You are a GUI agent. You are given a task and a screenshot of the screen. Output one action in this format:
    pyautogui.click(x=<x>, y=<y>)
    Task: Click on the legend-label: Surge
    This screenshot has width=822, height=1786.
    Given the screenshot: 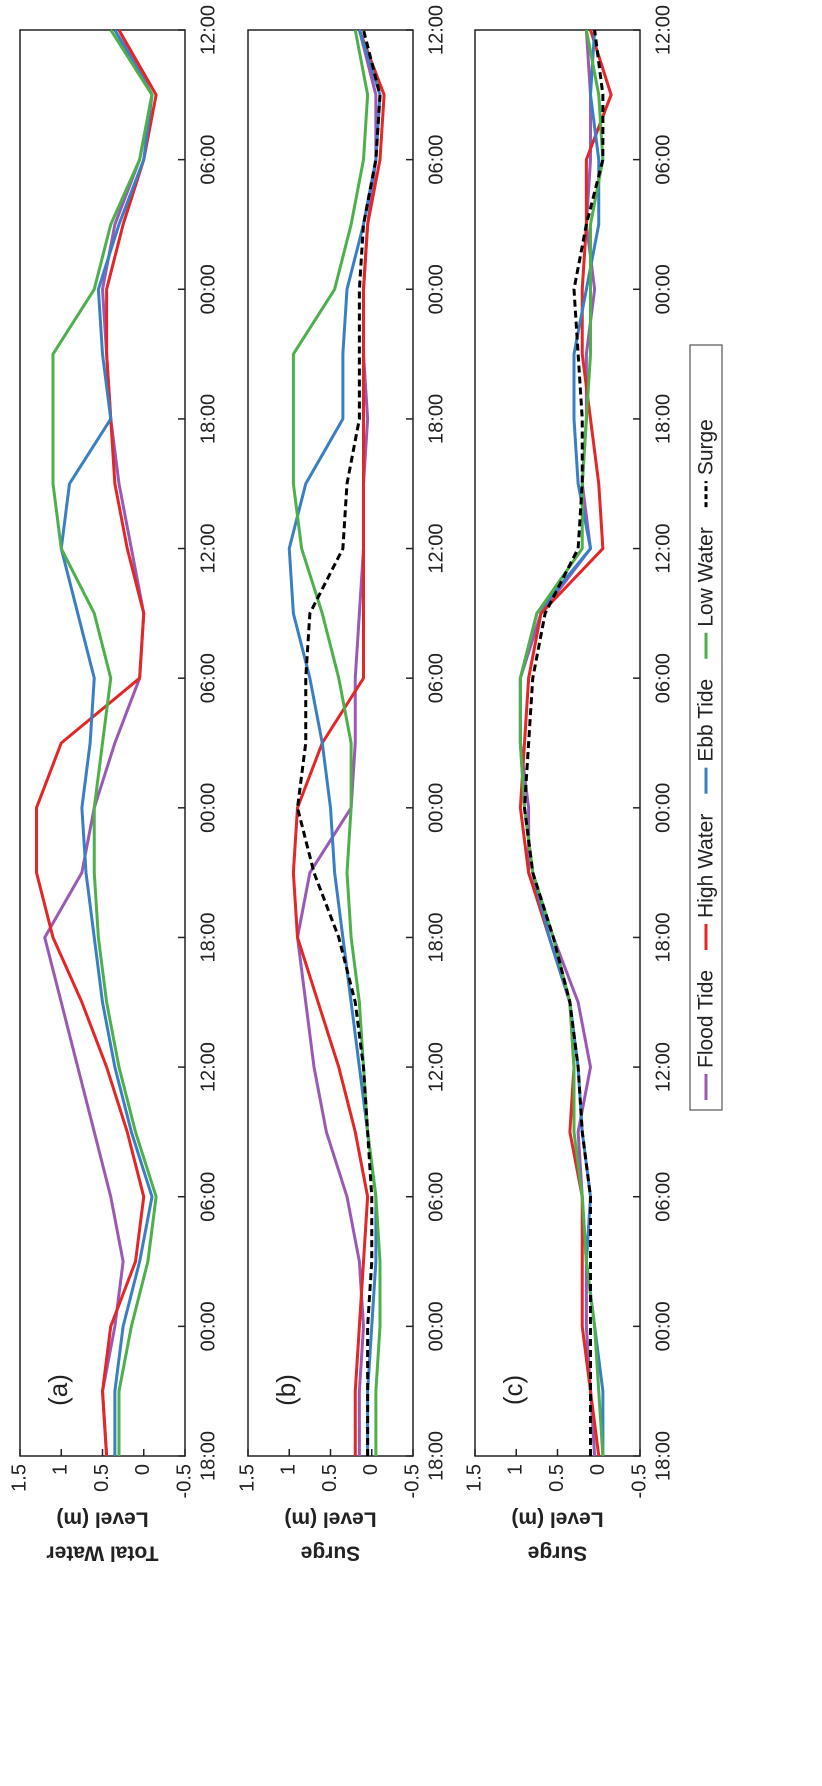 What is the action you would take?
    pyautogui.click(x=706, y=447)
    